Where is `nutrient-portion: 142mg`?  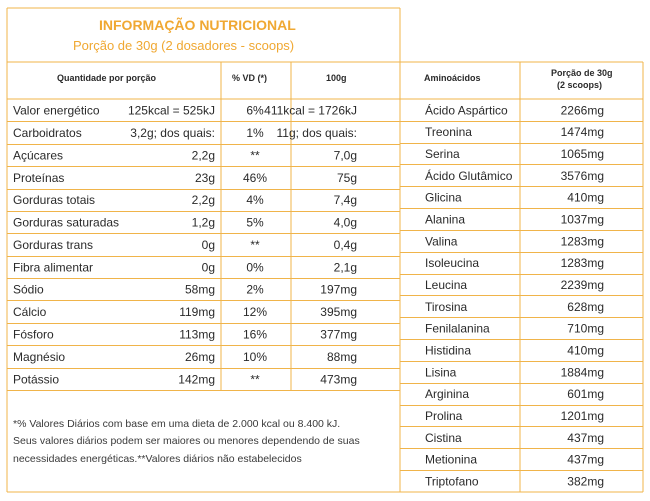 nutrient-portion: 142mg is located at coordinates (196, 379).